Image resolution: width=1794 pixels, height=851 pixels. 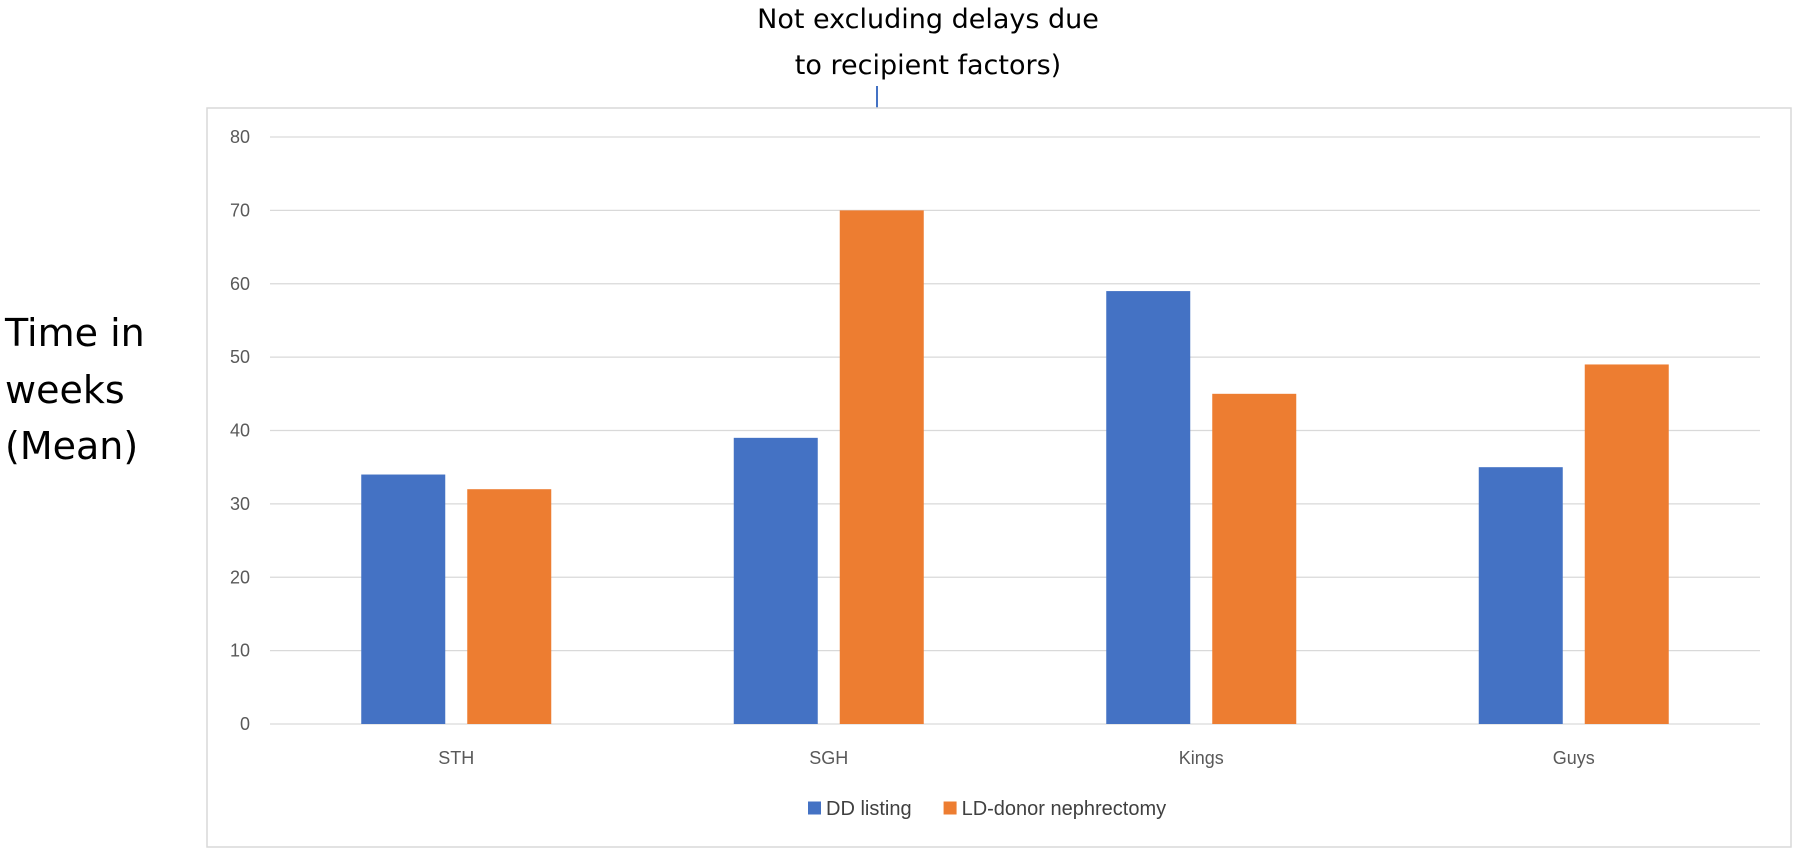 I want to click on legend-label: DD listing, so click(x=869, y=809).